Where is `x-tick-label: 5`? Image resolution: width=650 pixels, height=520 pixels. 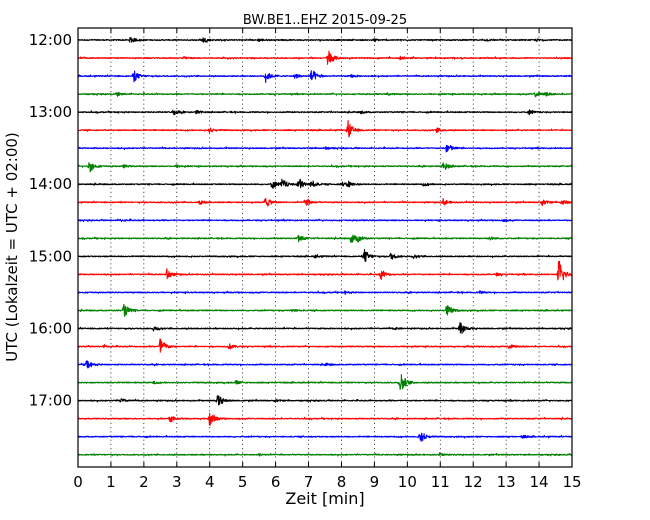
x-tick-label: 5 is located at coordinates (243, 482).